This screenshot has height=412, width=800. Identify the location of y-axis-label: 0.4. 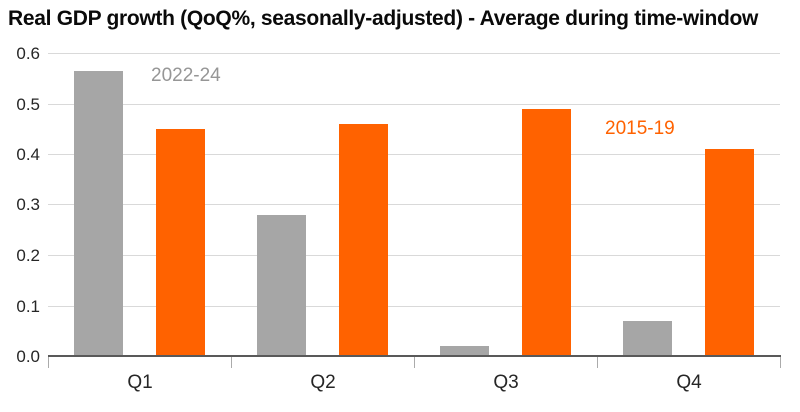
(28, 154).